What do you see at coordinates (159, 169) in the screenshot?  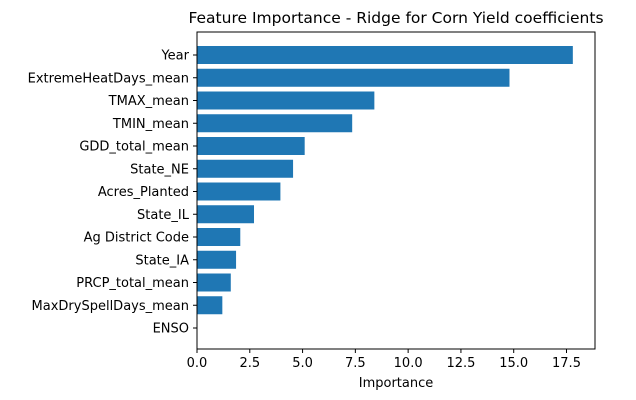 I see `y-tick-label: State_NE` at bounding box center [159, 169].